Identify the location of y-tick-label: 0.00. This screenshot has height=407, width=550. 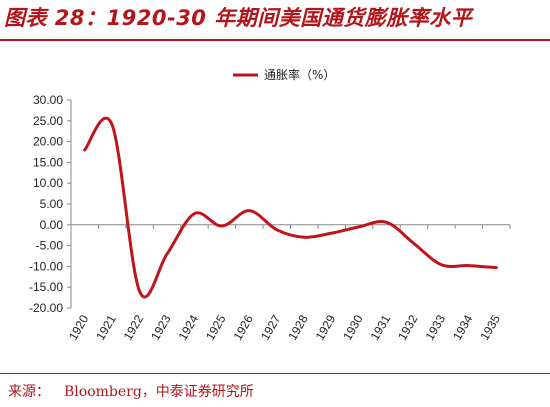
(52, 225).